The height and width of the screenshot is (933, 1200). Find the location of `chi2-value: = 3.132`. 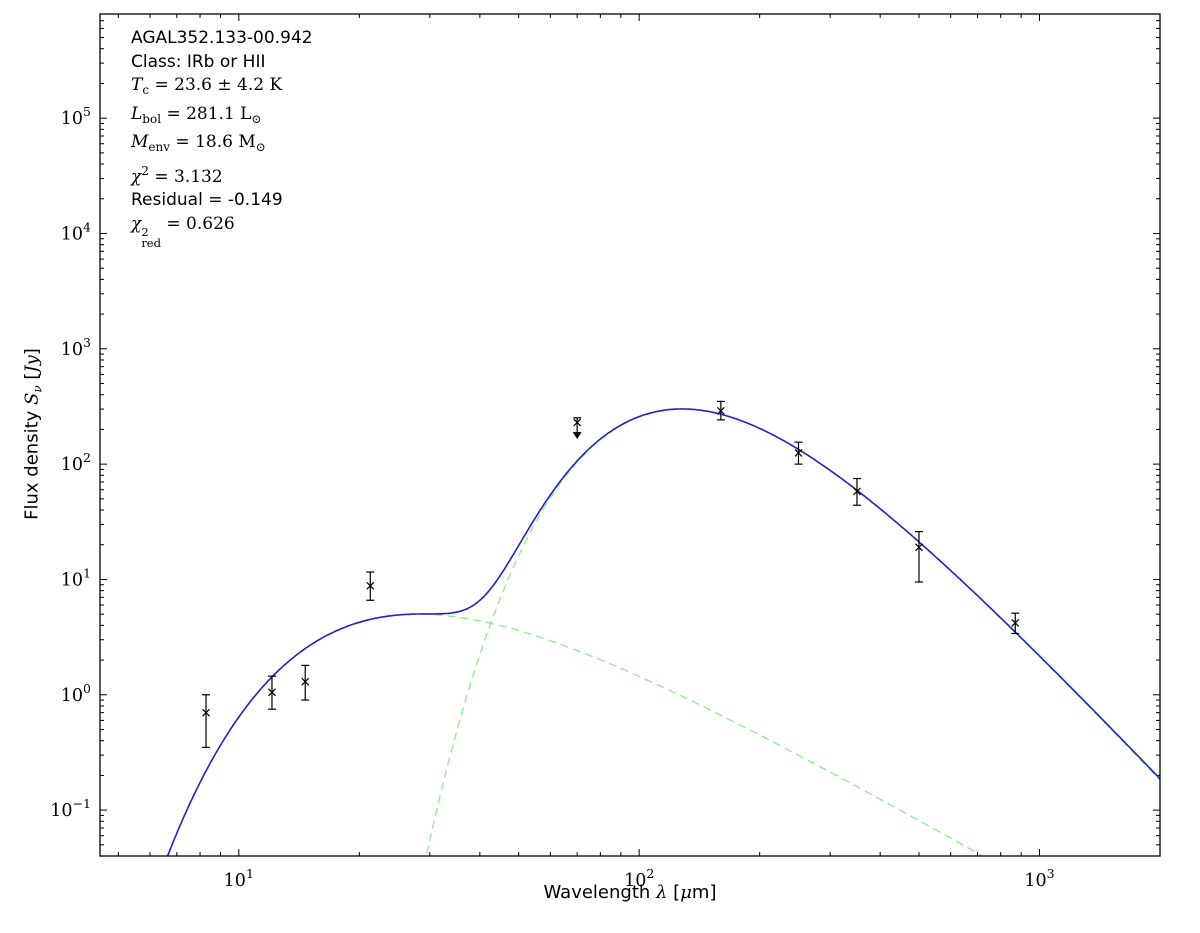

chi2-value: = 3.132 is located at coordinates (185, 176).